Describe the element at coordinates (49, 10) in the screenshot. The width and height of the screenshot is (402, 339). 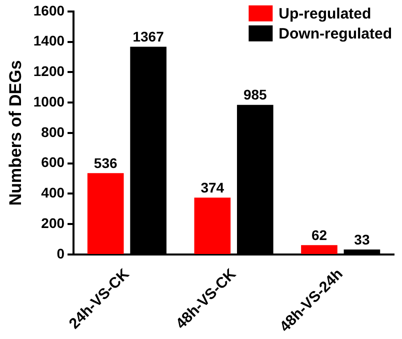
I see `y-tick-label: 1600` at that location.